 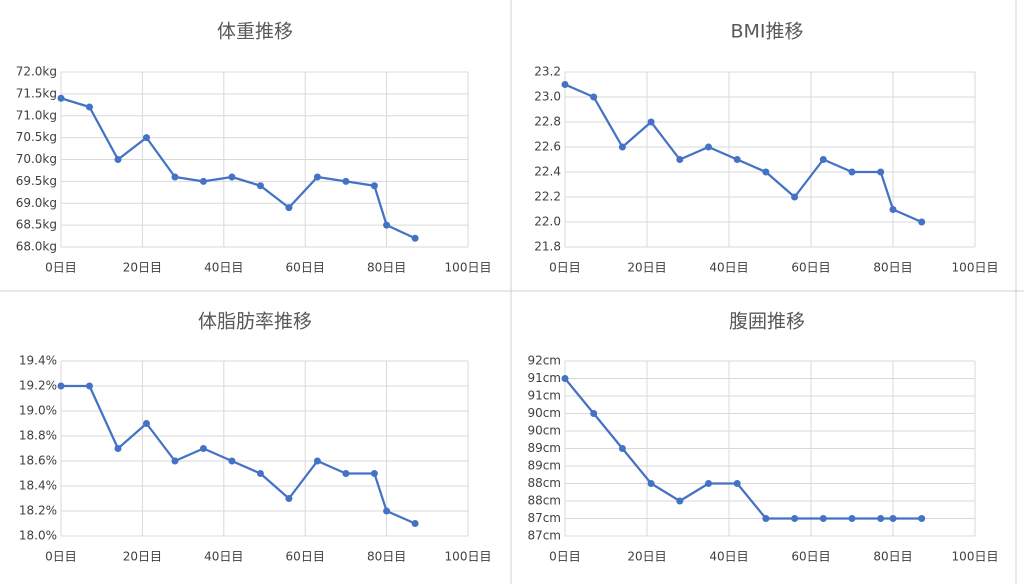 What do you see at coordinates (38, 411) in the screenshot?
I see `y-tick-label: 19.0%` at bounding box center [38, 411].